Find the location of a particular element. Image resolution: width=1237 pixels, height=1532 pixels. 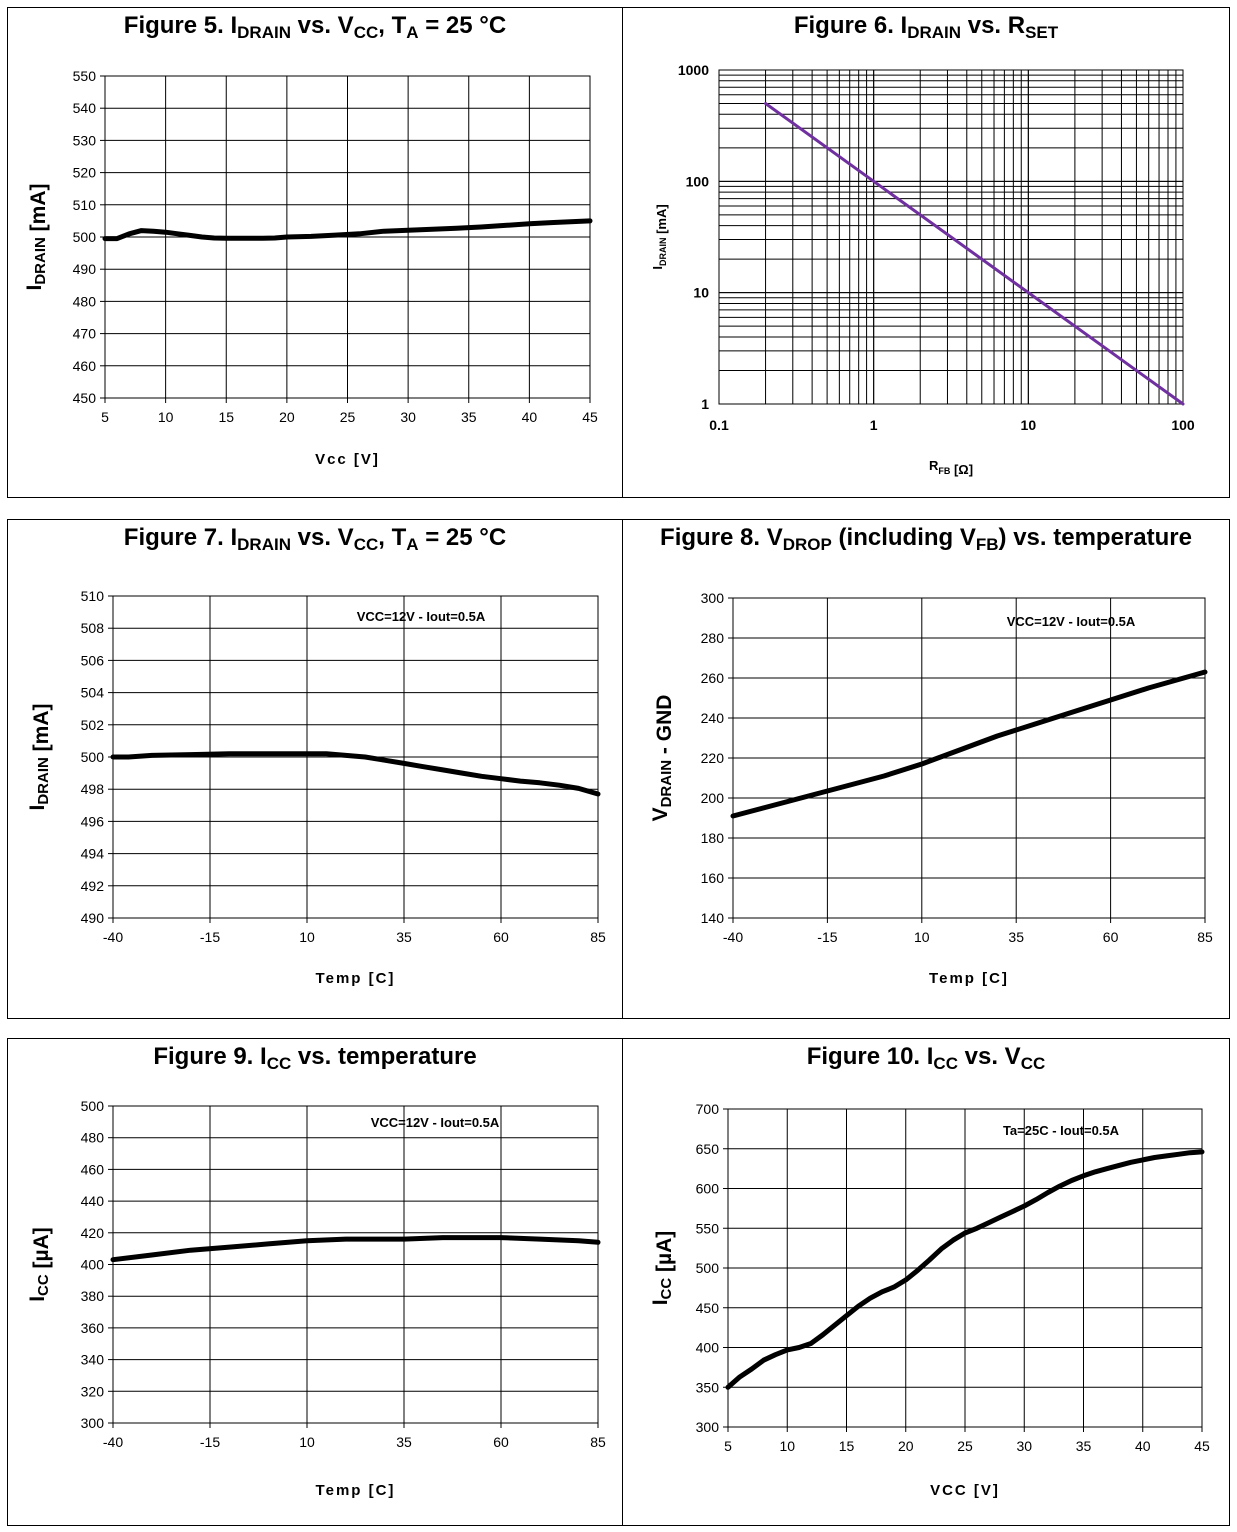

y-tick-label: 100 is located at coordinates (698, 181).